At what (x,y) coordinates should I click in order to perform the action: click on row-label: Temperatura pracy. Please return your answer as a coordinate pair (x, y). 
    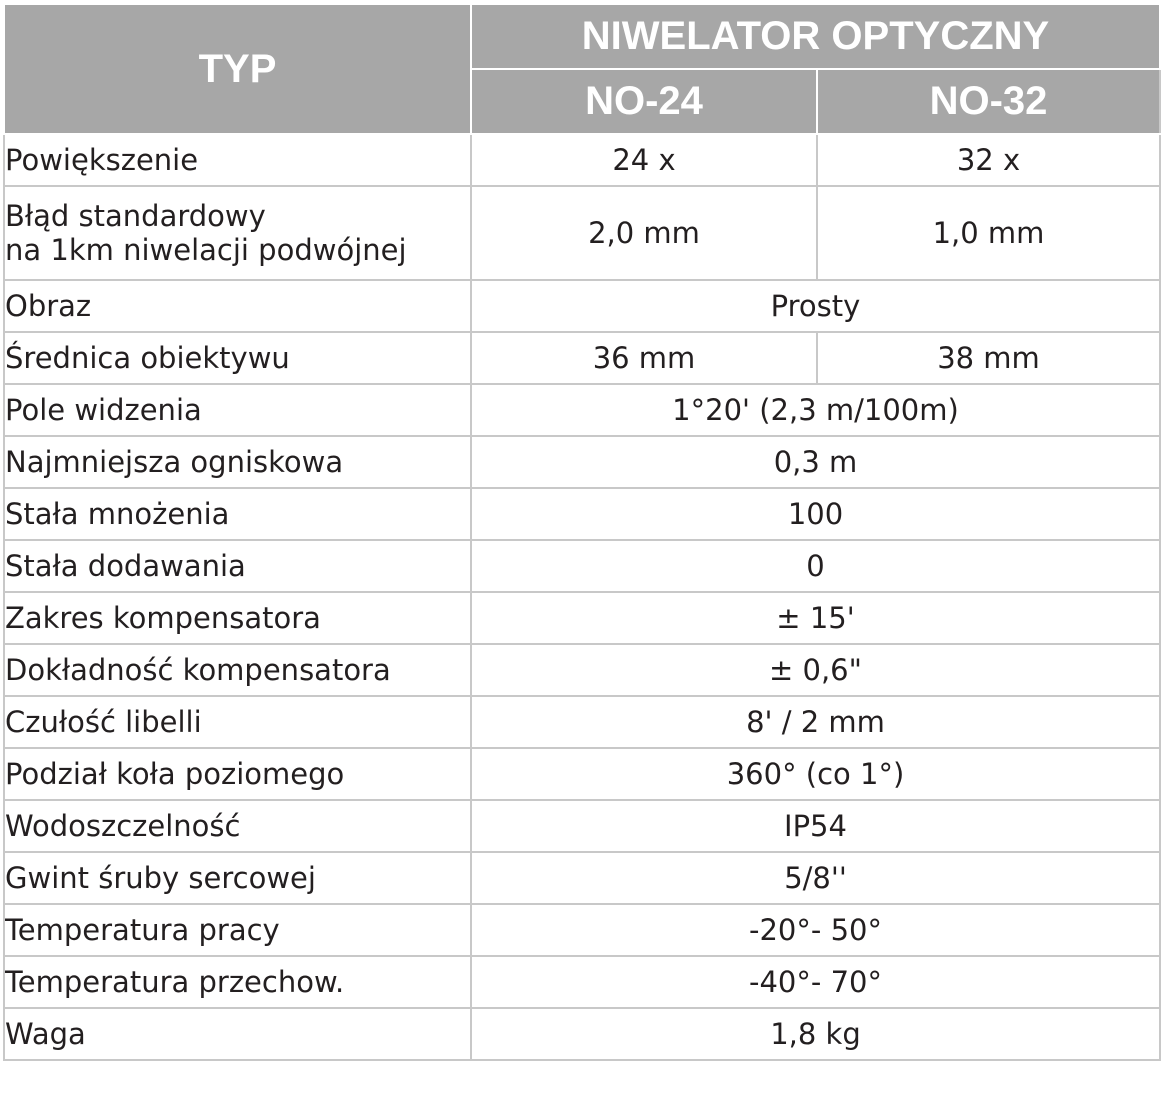
    Looking at the image, I should click on (237, 930).